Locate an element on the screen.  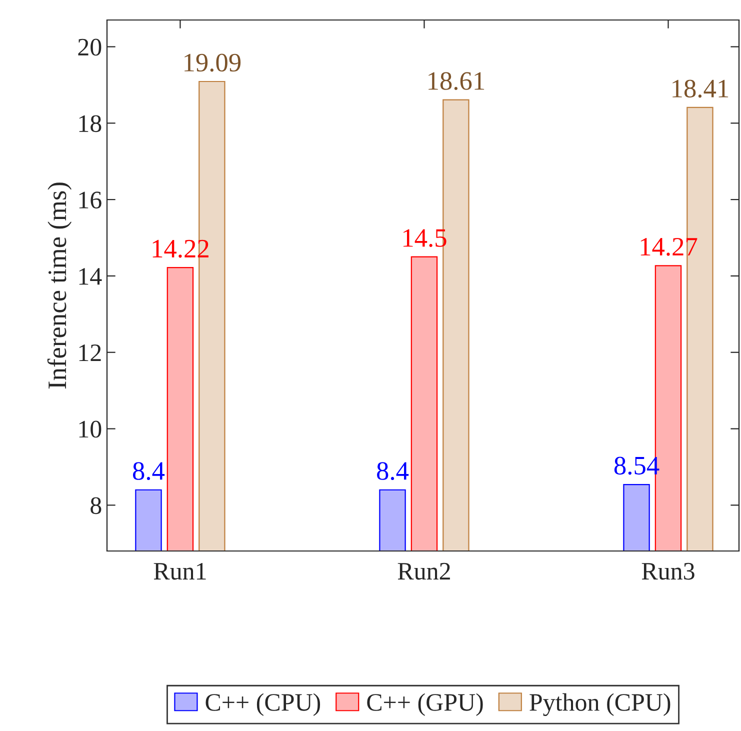
legend-label: C++ (GPU) is located at coordinates (425, 704).